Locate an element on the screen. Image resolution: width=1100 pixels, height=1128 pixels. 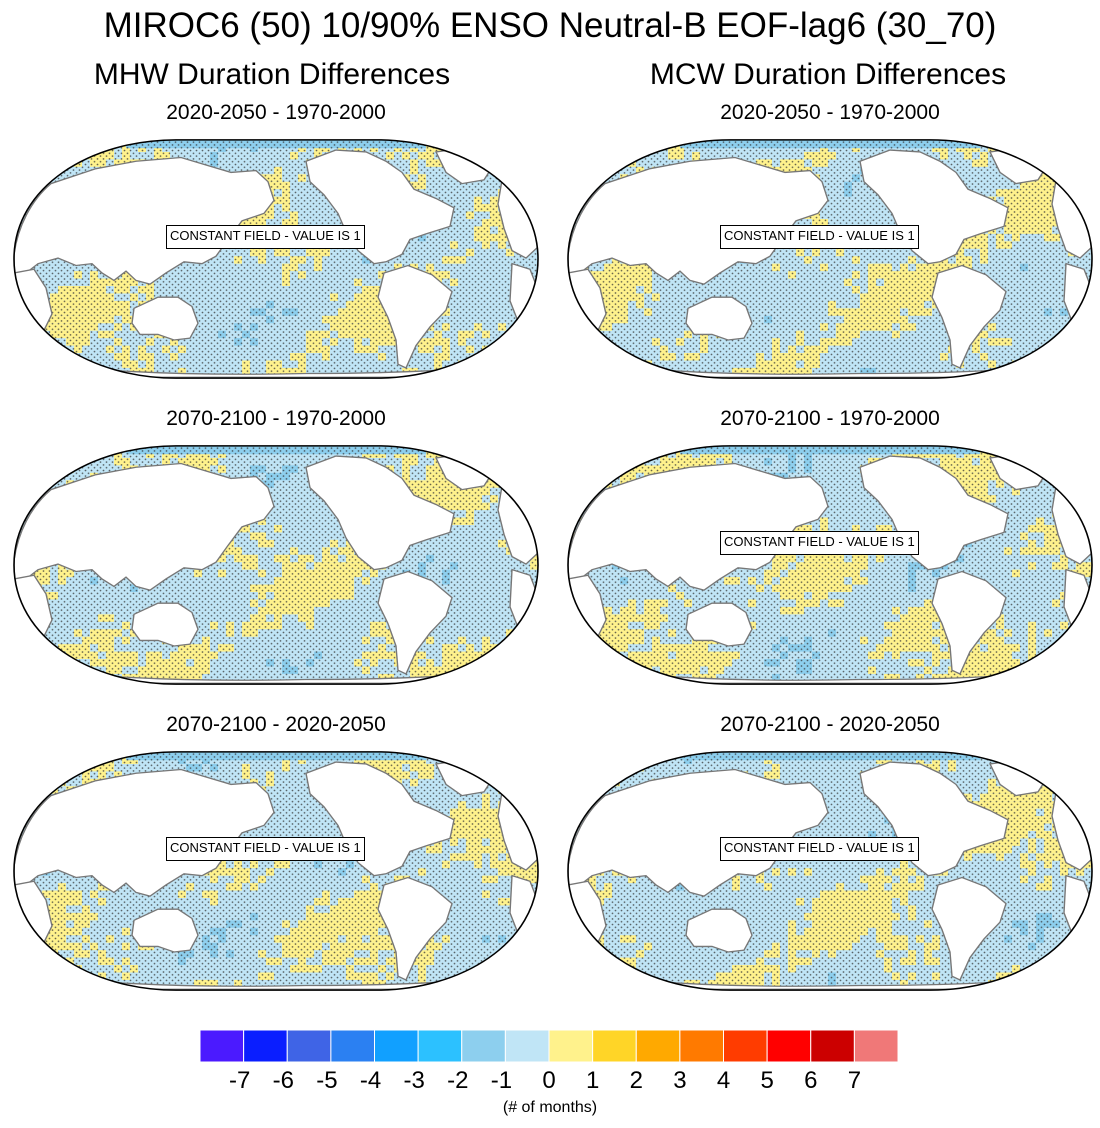
colorbar-tick-label: 6 is located at coordinates (811, 1080).